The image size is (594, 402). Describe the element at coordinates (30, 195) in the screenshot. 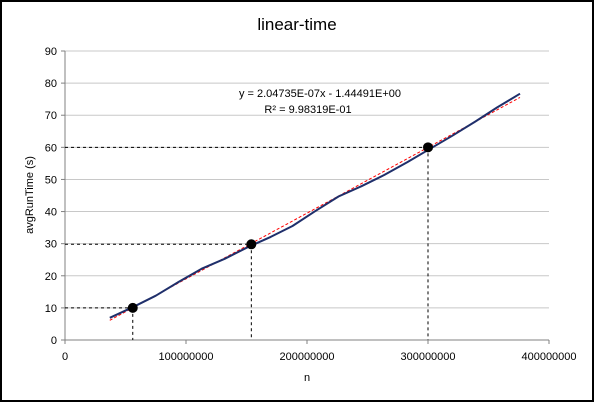

I see `y-axis-label: avgRunTime (s)` at that location.